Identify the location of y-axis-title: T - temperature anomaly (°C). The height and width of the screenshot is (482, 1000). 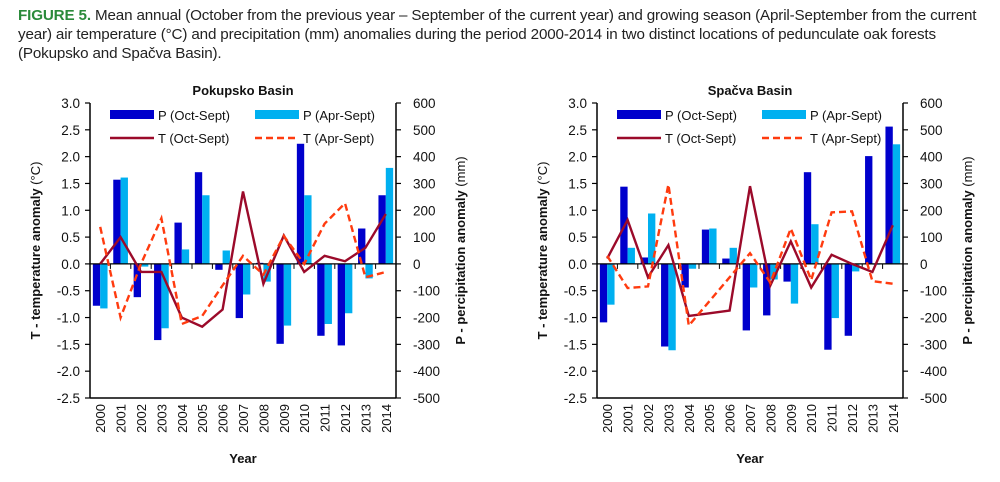
(542, 251).